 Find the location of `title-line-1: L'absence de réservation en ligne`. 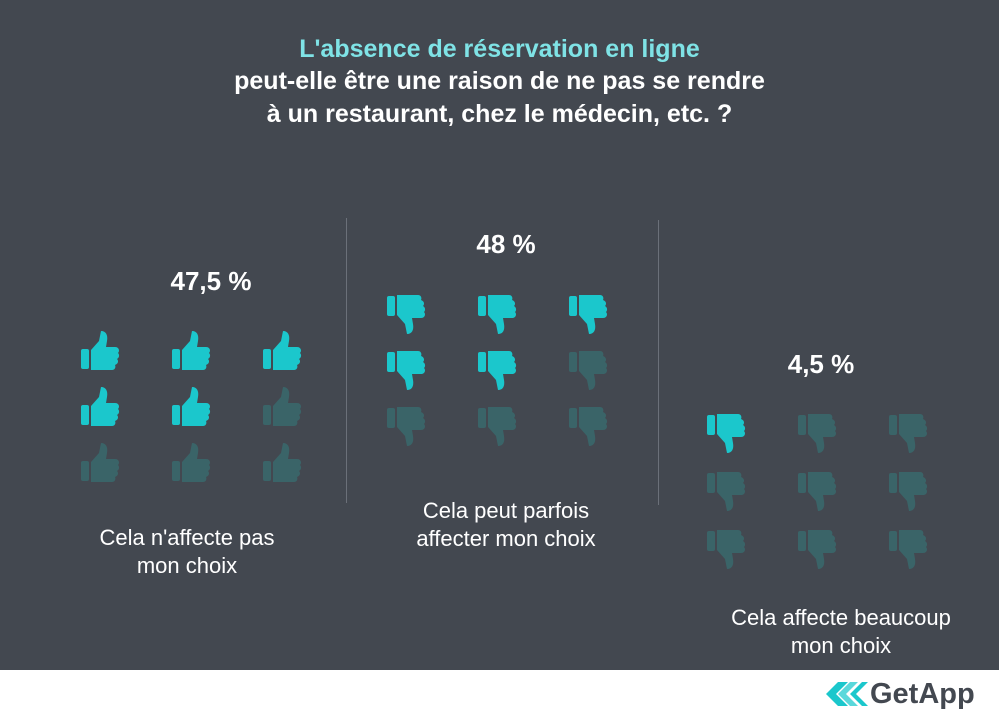

title-line-1: L'absence de réservation en ligne is located at coordinates (499, 49).